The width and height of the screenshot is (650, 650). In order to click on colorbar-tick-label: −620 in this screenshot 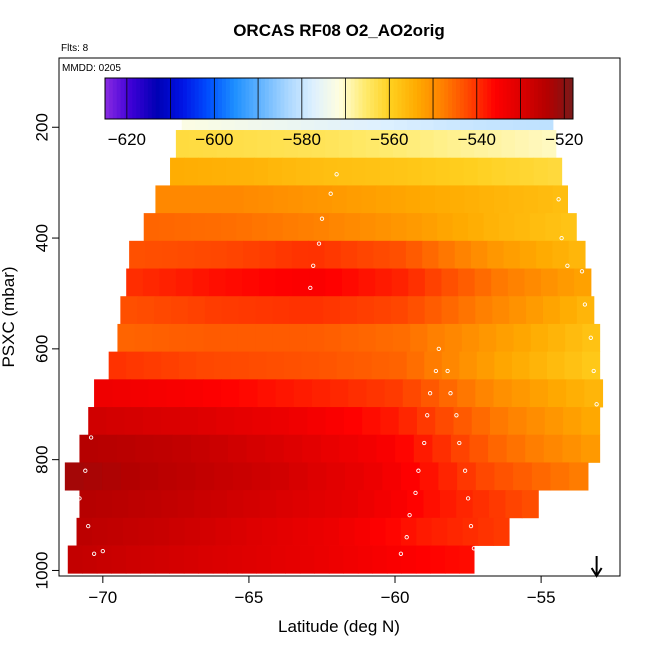, I will do `click(127, 139)`.